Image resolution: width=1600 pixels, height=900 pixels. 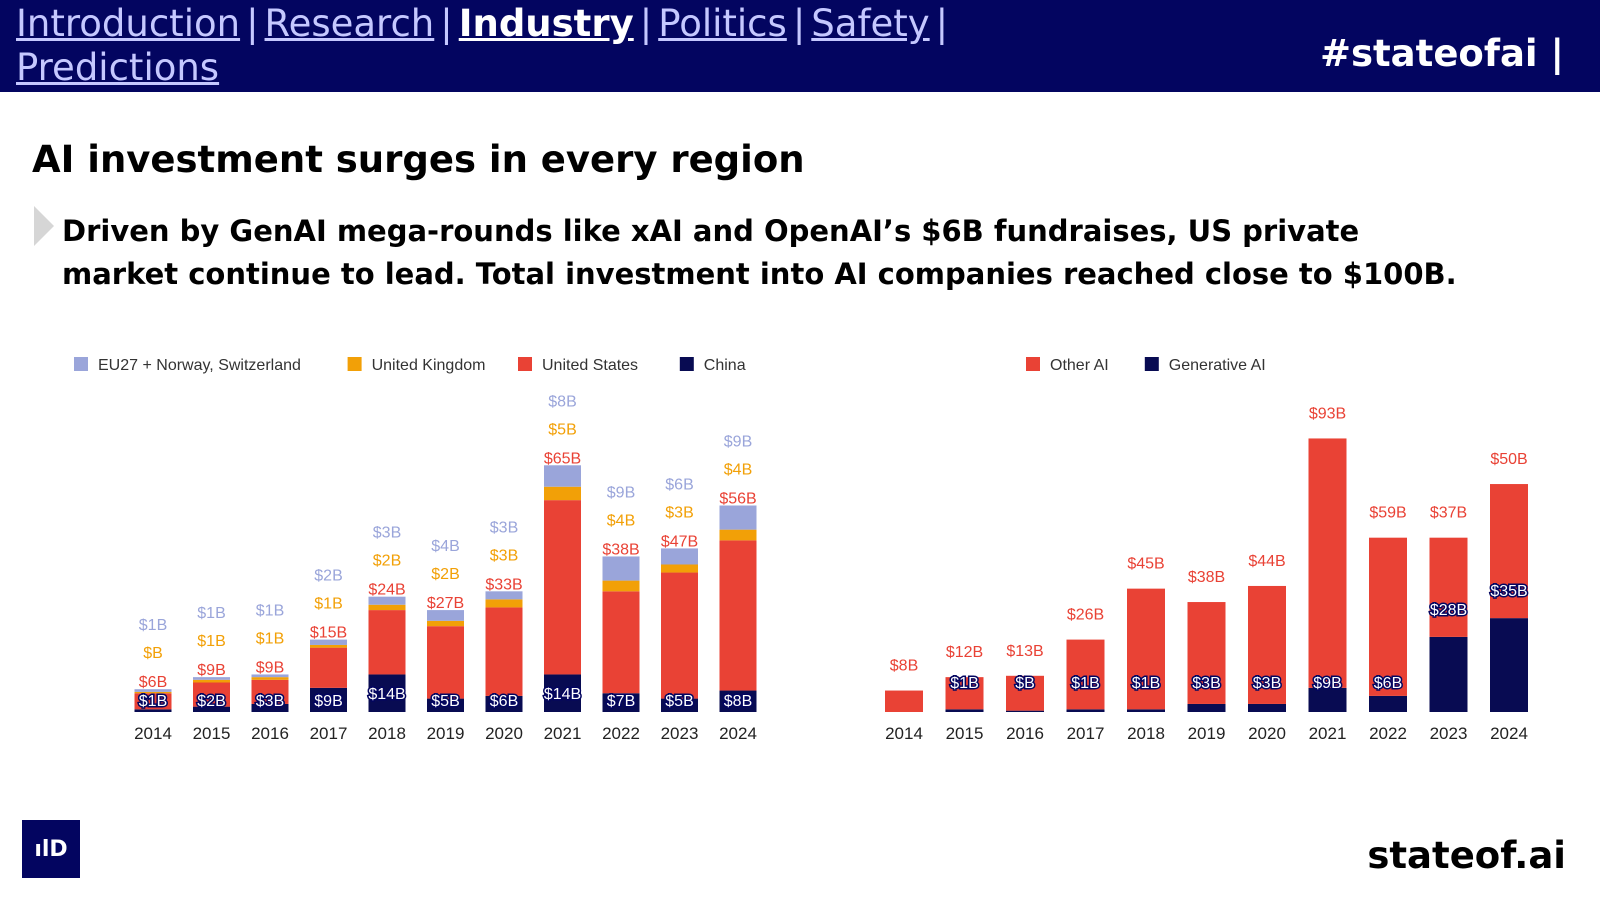 What do you see at coordinates (504, 703) in the screenshot?
I see `bar-china-2020` at bounding box center [504, 703].